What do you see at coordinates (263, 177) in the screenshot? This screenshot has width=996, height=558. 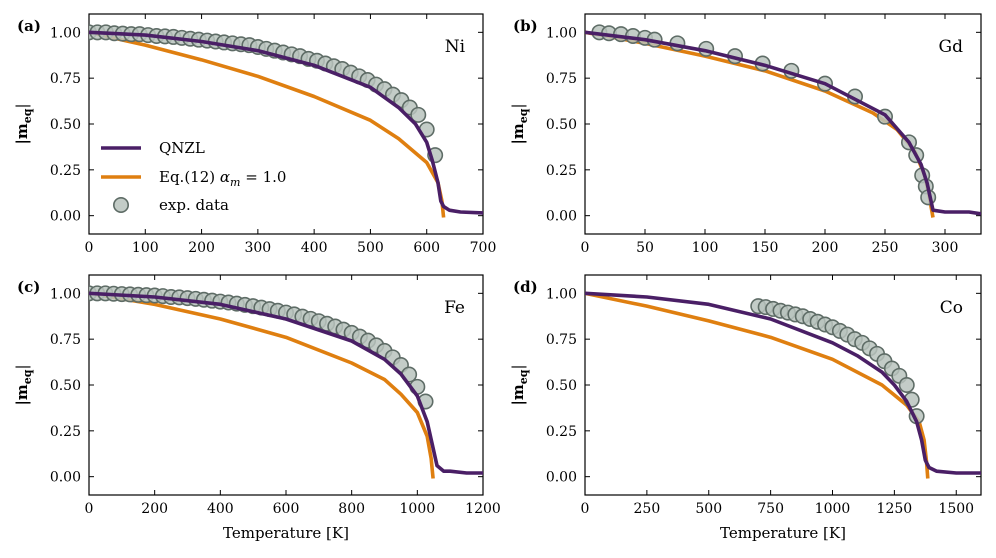 I see `legend-eq12-suffix: = 1.0` at bounding box center [263, 177].